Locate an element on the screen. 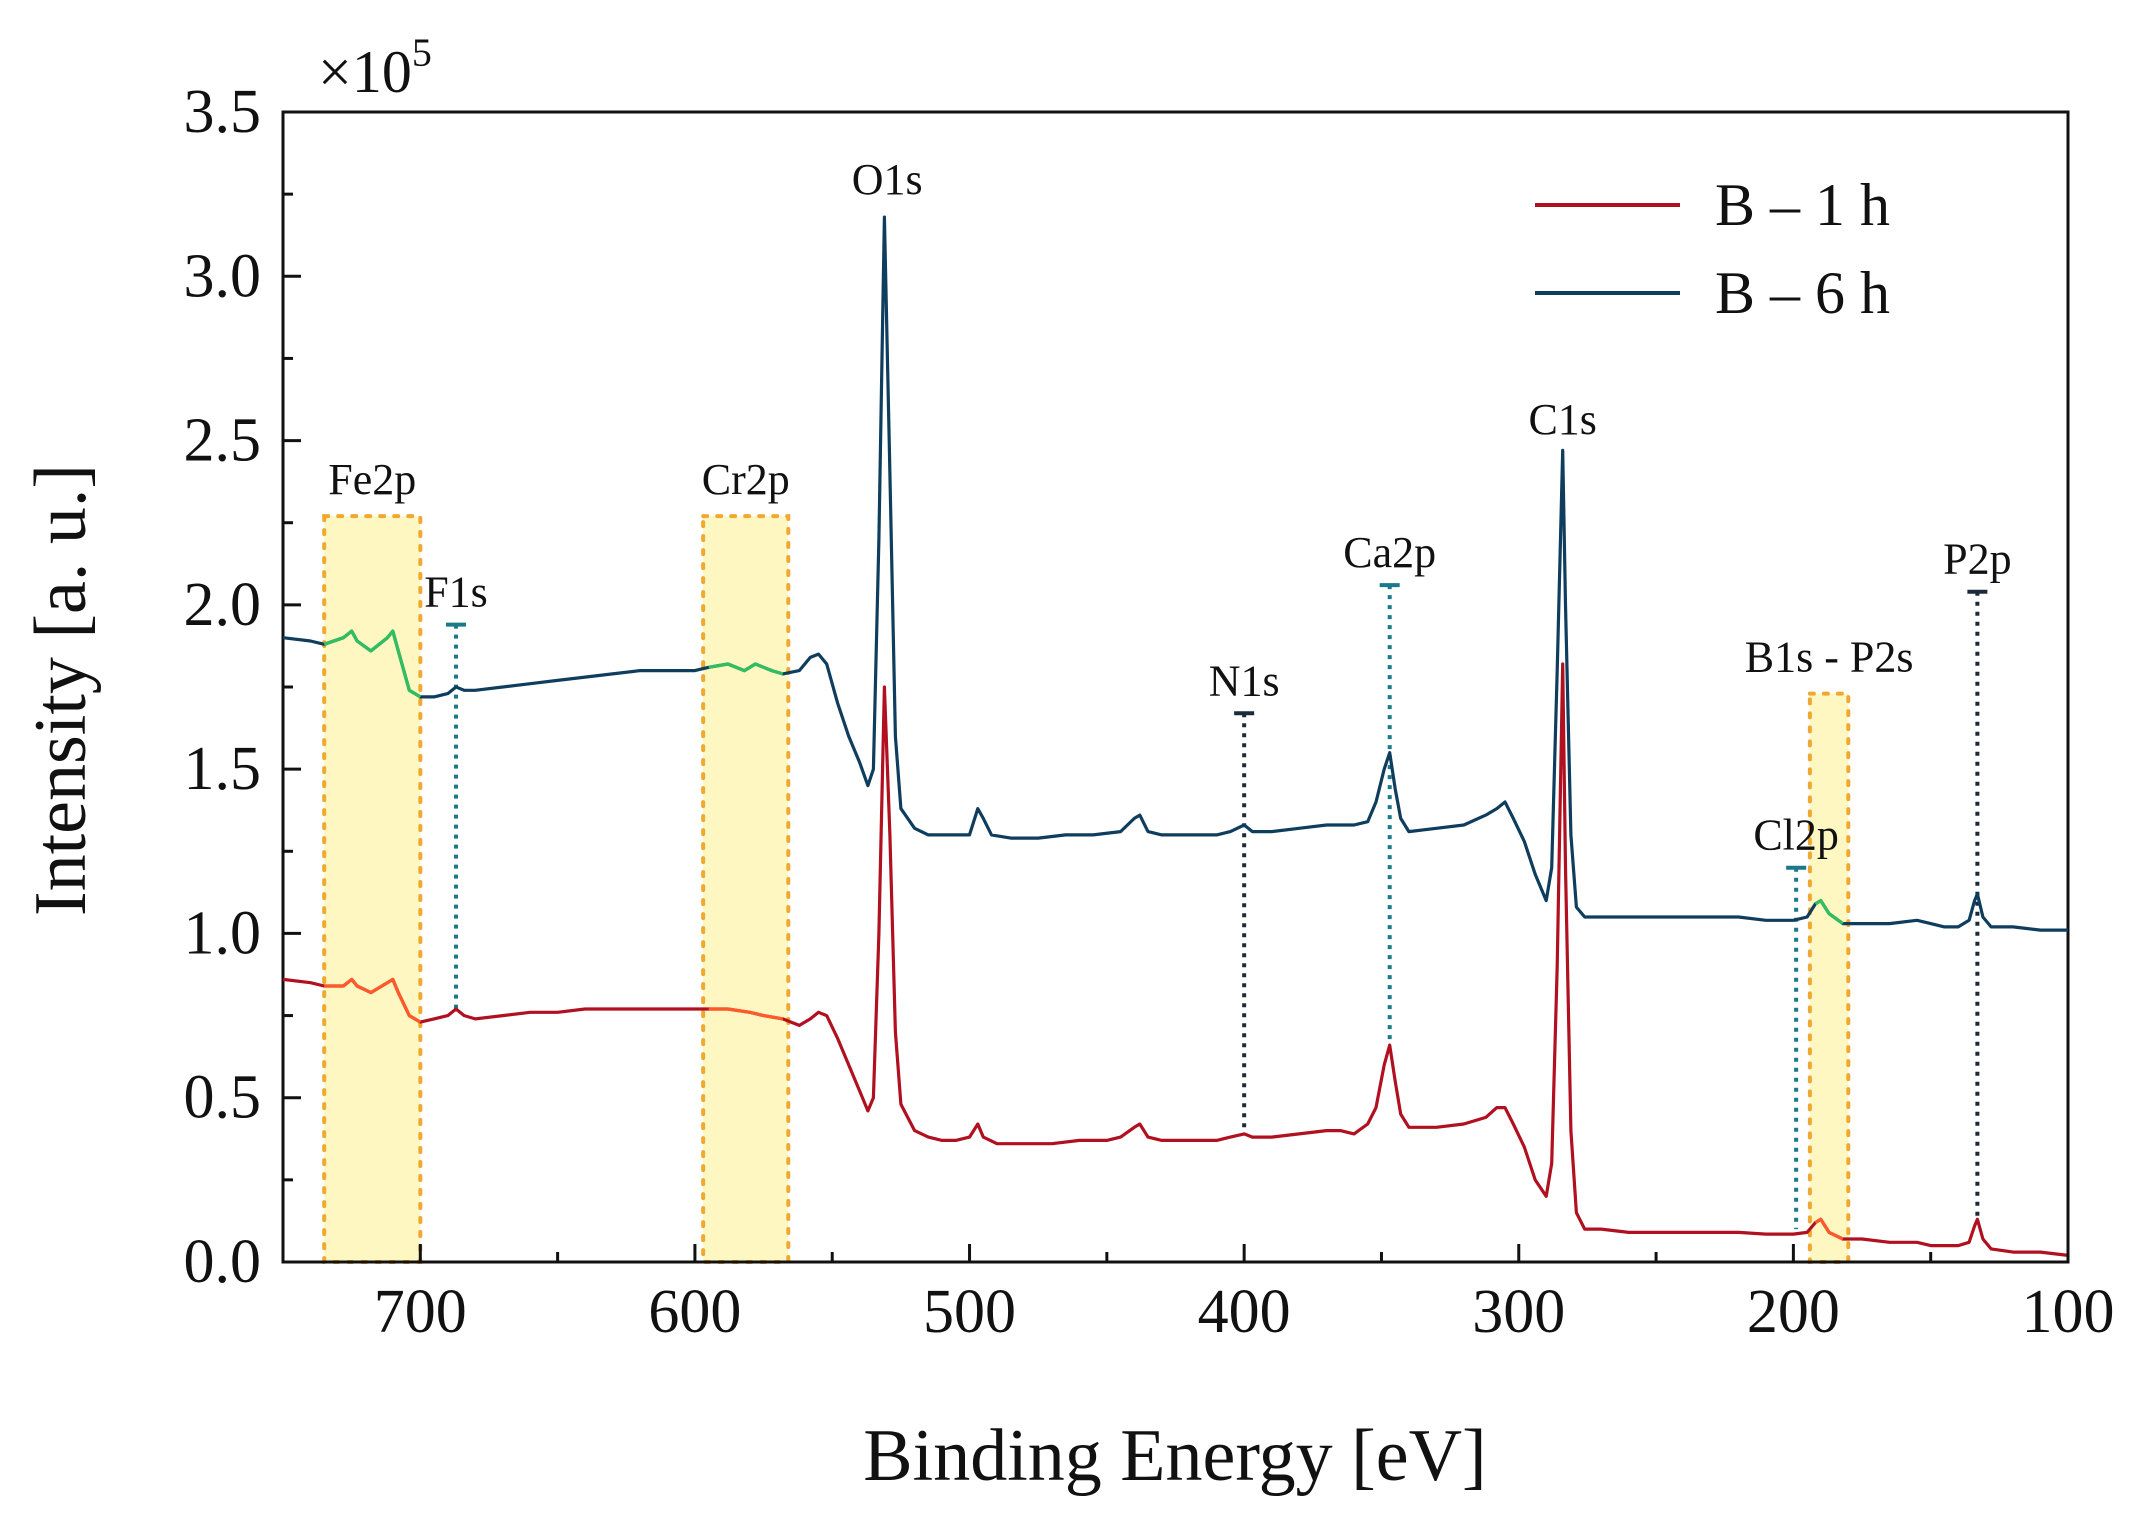  y-tick-label: 0.5 is located at coordinates (223, 1098).